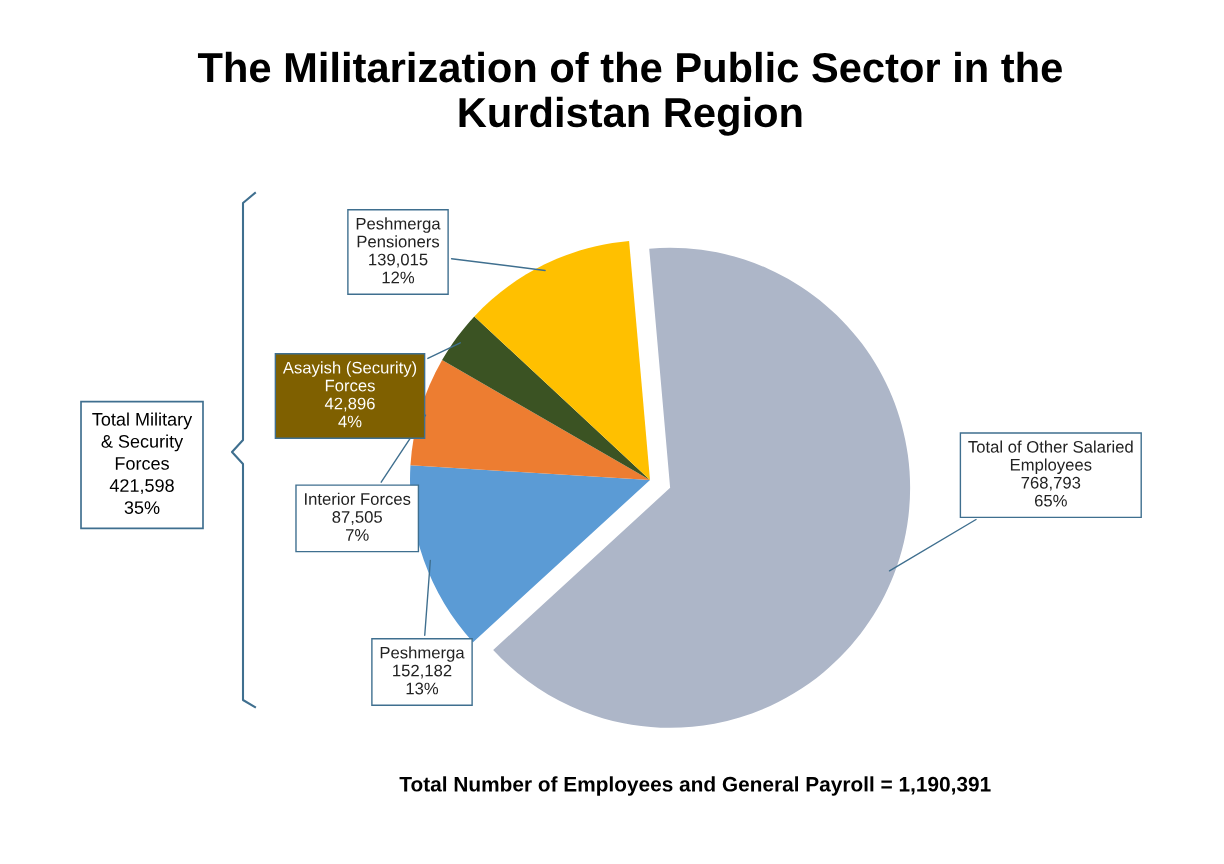 The image size is (1224, 864). Describe the element at coordinates (422, 654) in the screenshot. I see `slice-label: Peshmerga` at that location.